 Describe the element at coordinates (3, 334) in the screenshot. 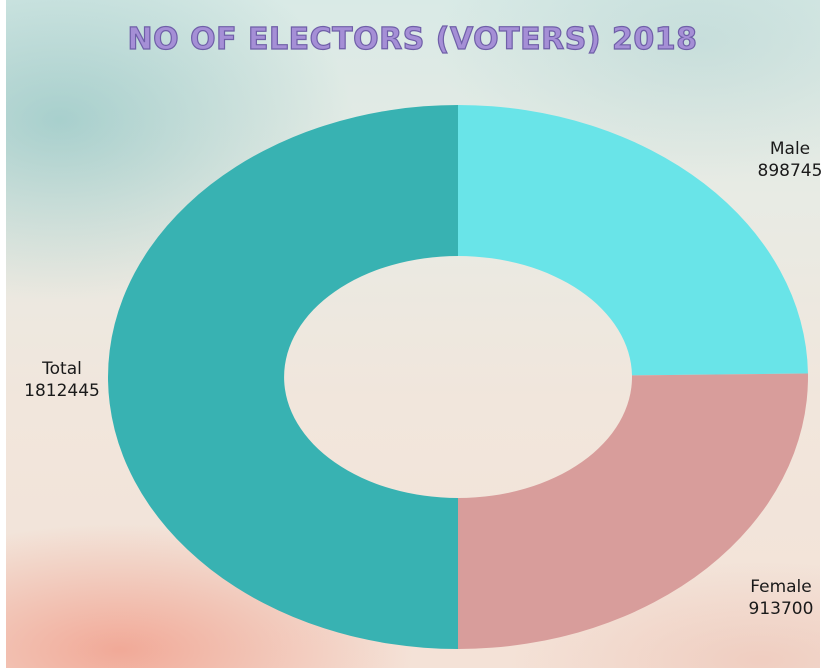

I see `left-border` at that location.